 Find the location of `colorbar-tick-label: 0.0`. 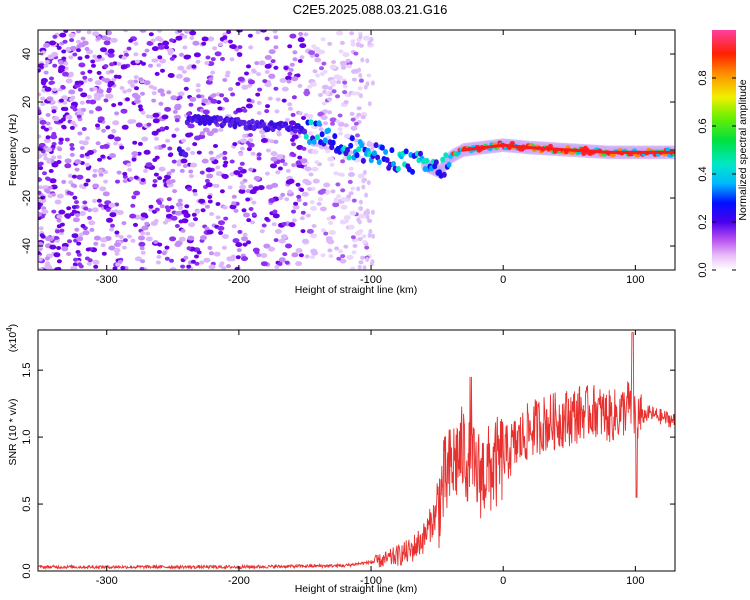

colorbar-tick-label: 0.0 is located at coordinates (703, 269).